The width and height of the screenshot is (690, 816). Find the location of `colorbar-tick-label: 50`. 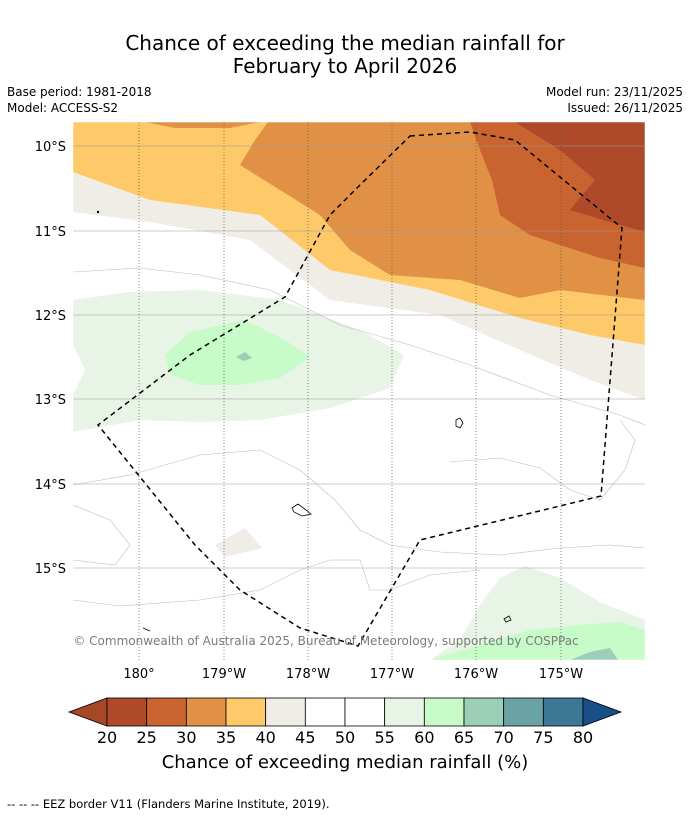

colorbar-tick-label: 50 is located at coordinates (345, 737).